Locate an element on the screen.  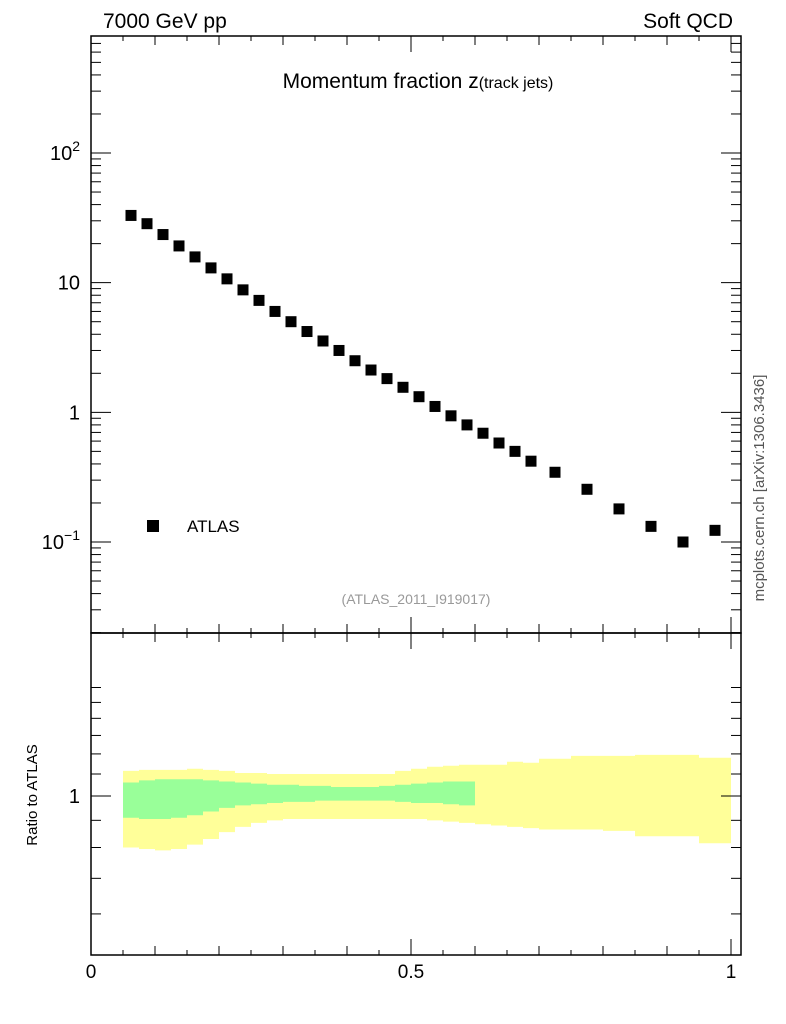
y-tick-label: 10² is located at coordinates (65, 151).